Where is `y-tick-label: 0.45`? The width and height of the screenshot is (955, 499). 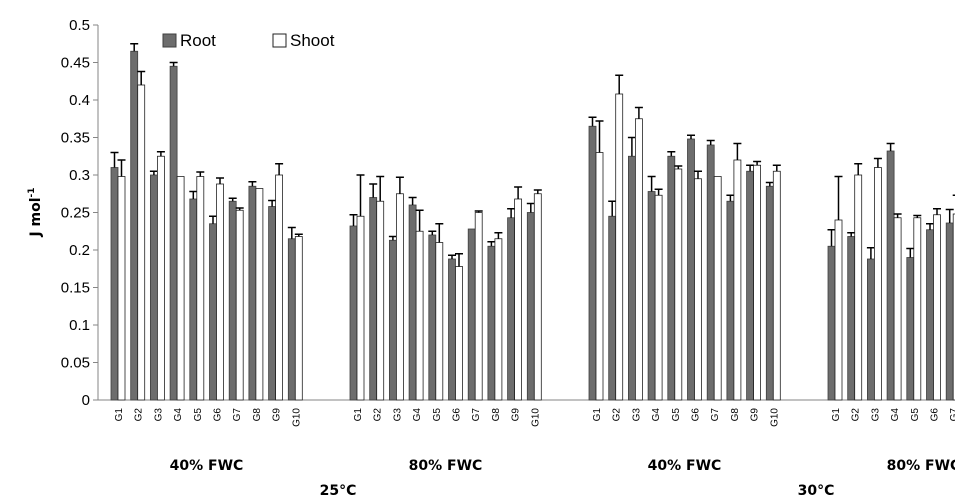
y-tick-label: 0.45 is located at coordinates (75, 63).